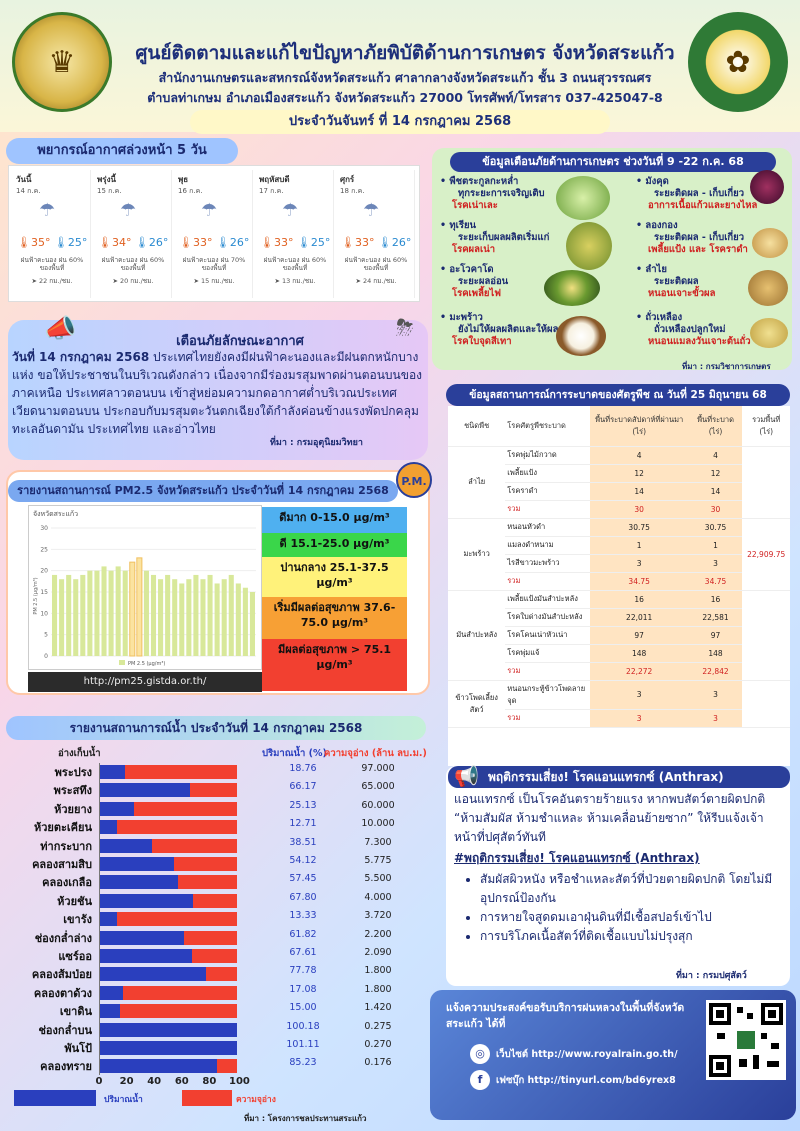 This screenshot has height=1131, width=800. I want to click on forecast-rain: ฝนฟ้าคะนอง ฝน 60% ของพื้นที่, so click(295, 264).